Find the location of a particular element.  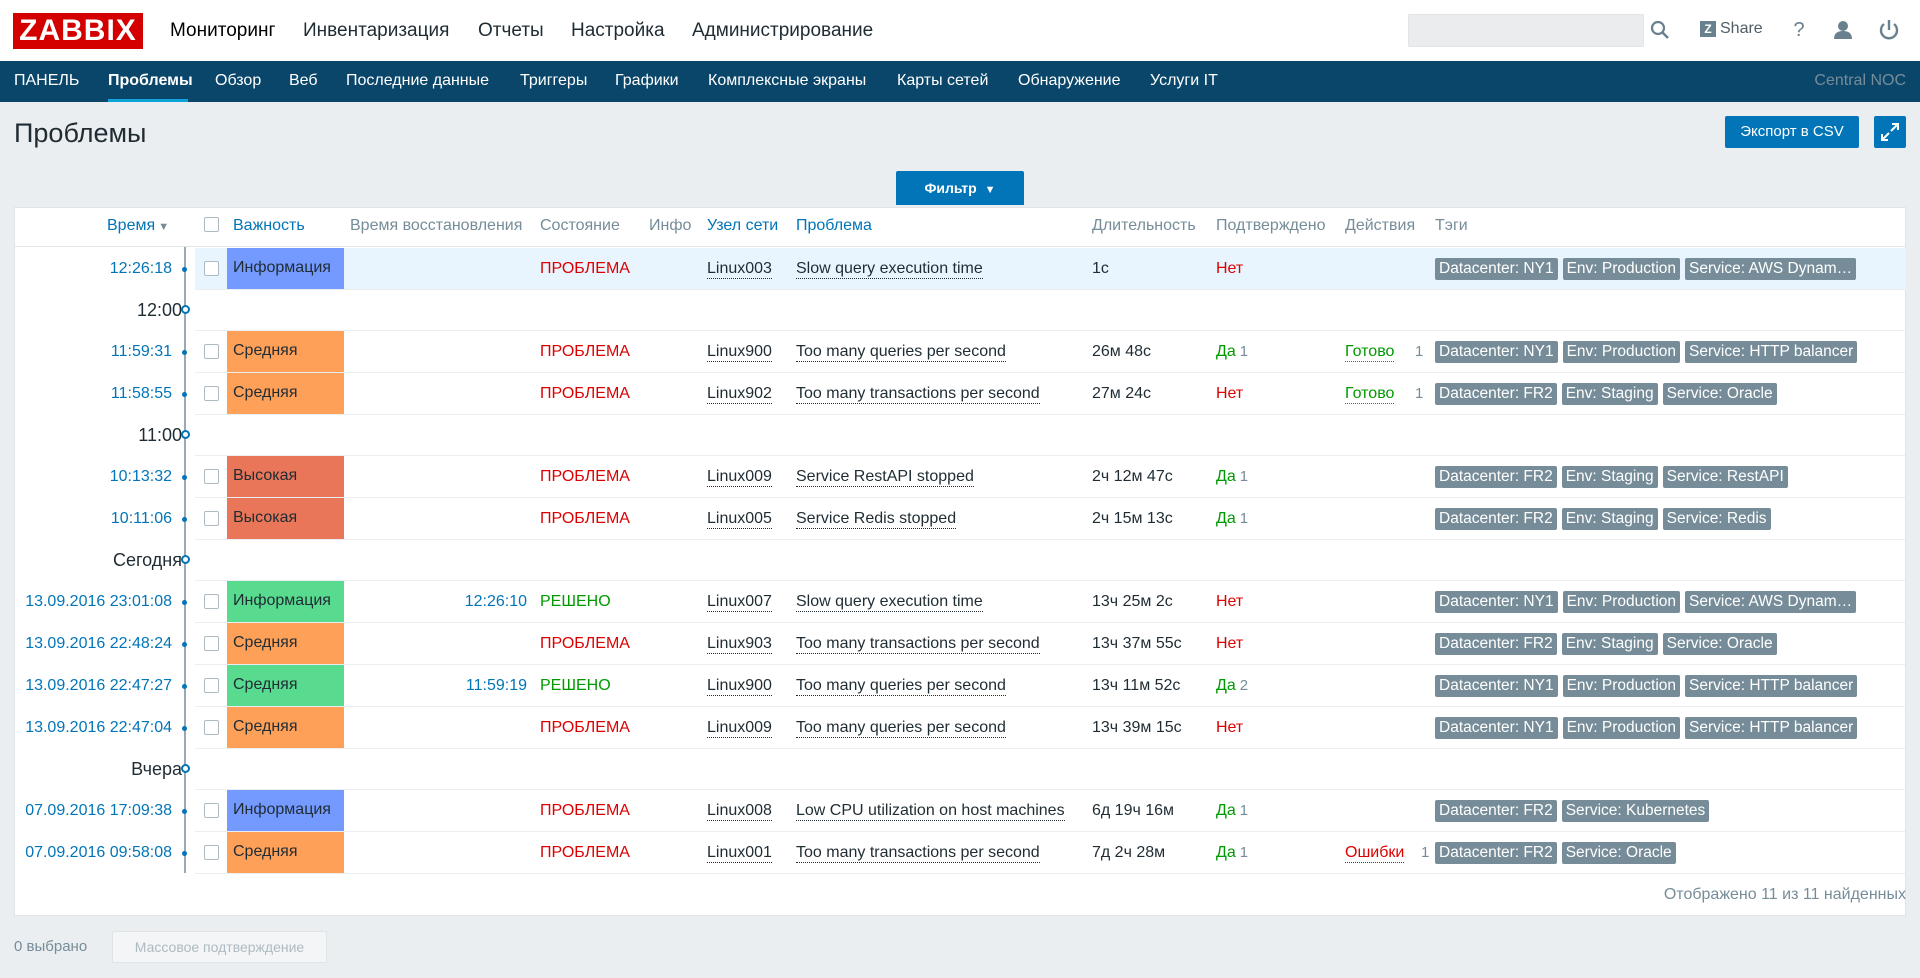

sub-dashboard: ПАНЕЛЬ is located at coordinates (47, 80).